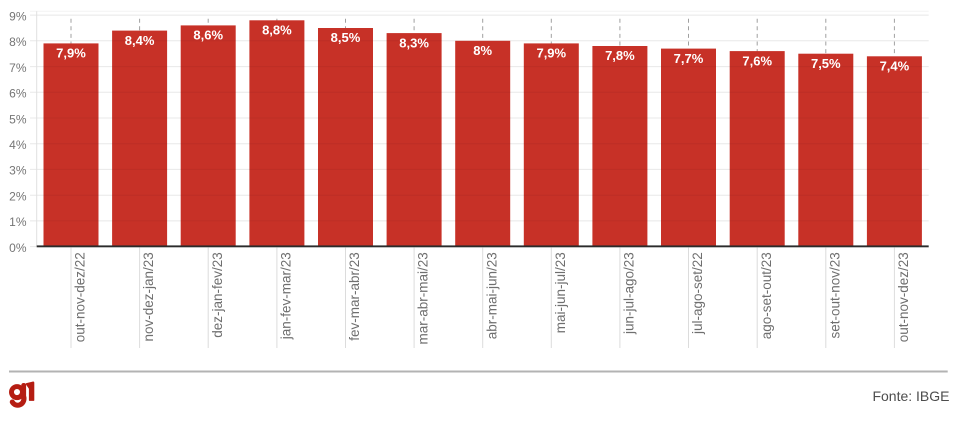 The width and height of the screenshot is (968, 425). What do you see at coordinates (895, 66) in the screenshot?
I see `svg-text: 7,4%` at bounding box center [895, 66].